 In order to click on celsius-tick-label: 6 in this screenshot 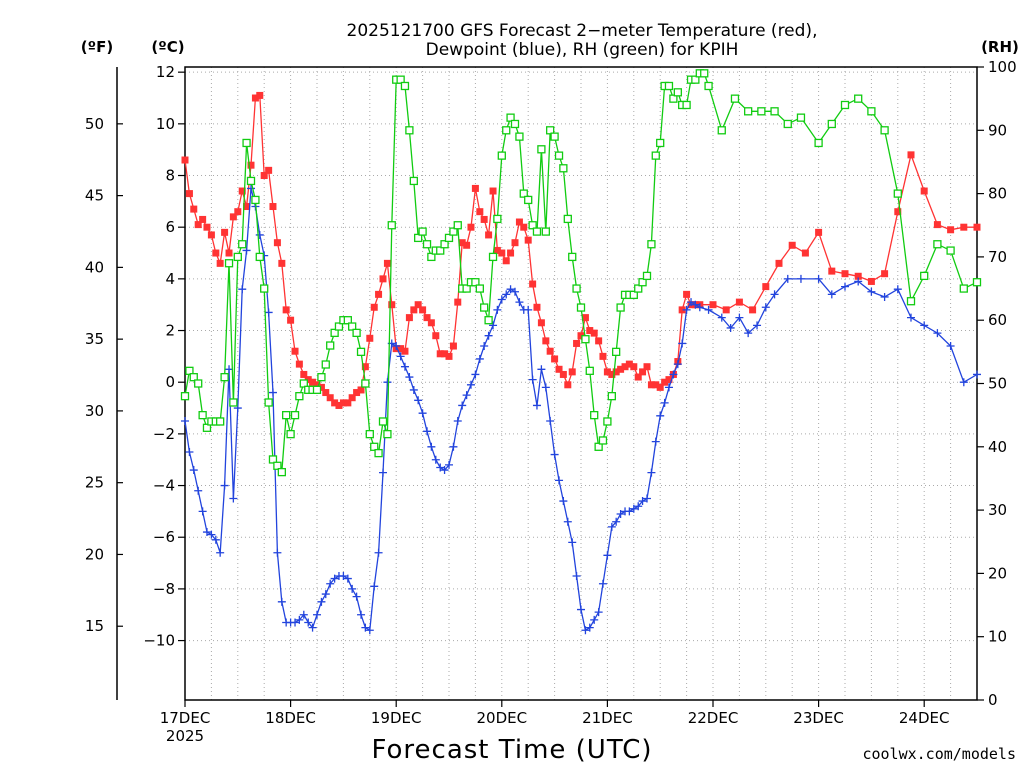, I will do `click(170, 227)`.